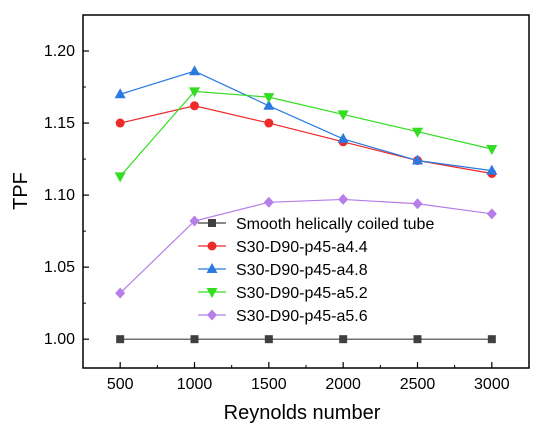 The height and width of the screenshot is (431, 550). What do you see at coordinates (302, 413) in the screenshot?
I see `x-axis-title: Reynolds number` at bounding box center [302, 413].